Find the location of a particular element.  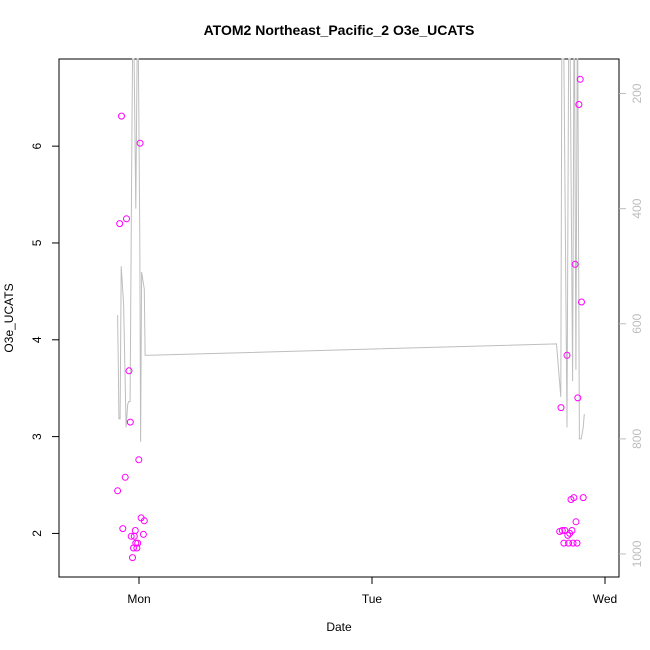

x-tick-label: Mon is located at coordinates (138, 599).